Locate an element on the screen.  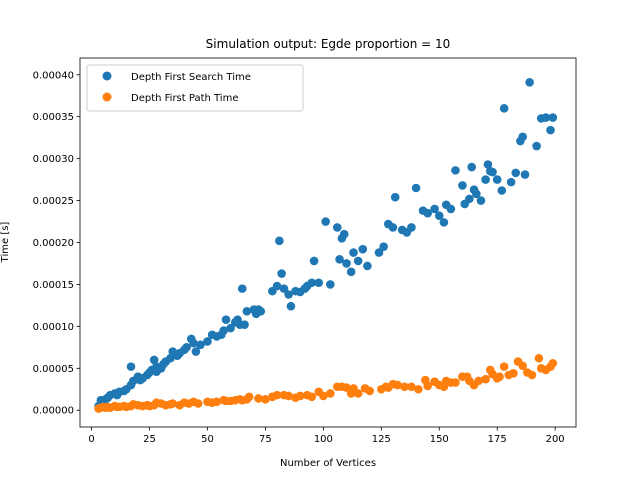
x-tick-label-8: 200 is located at coordinates (555, 439).